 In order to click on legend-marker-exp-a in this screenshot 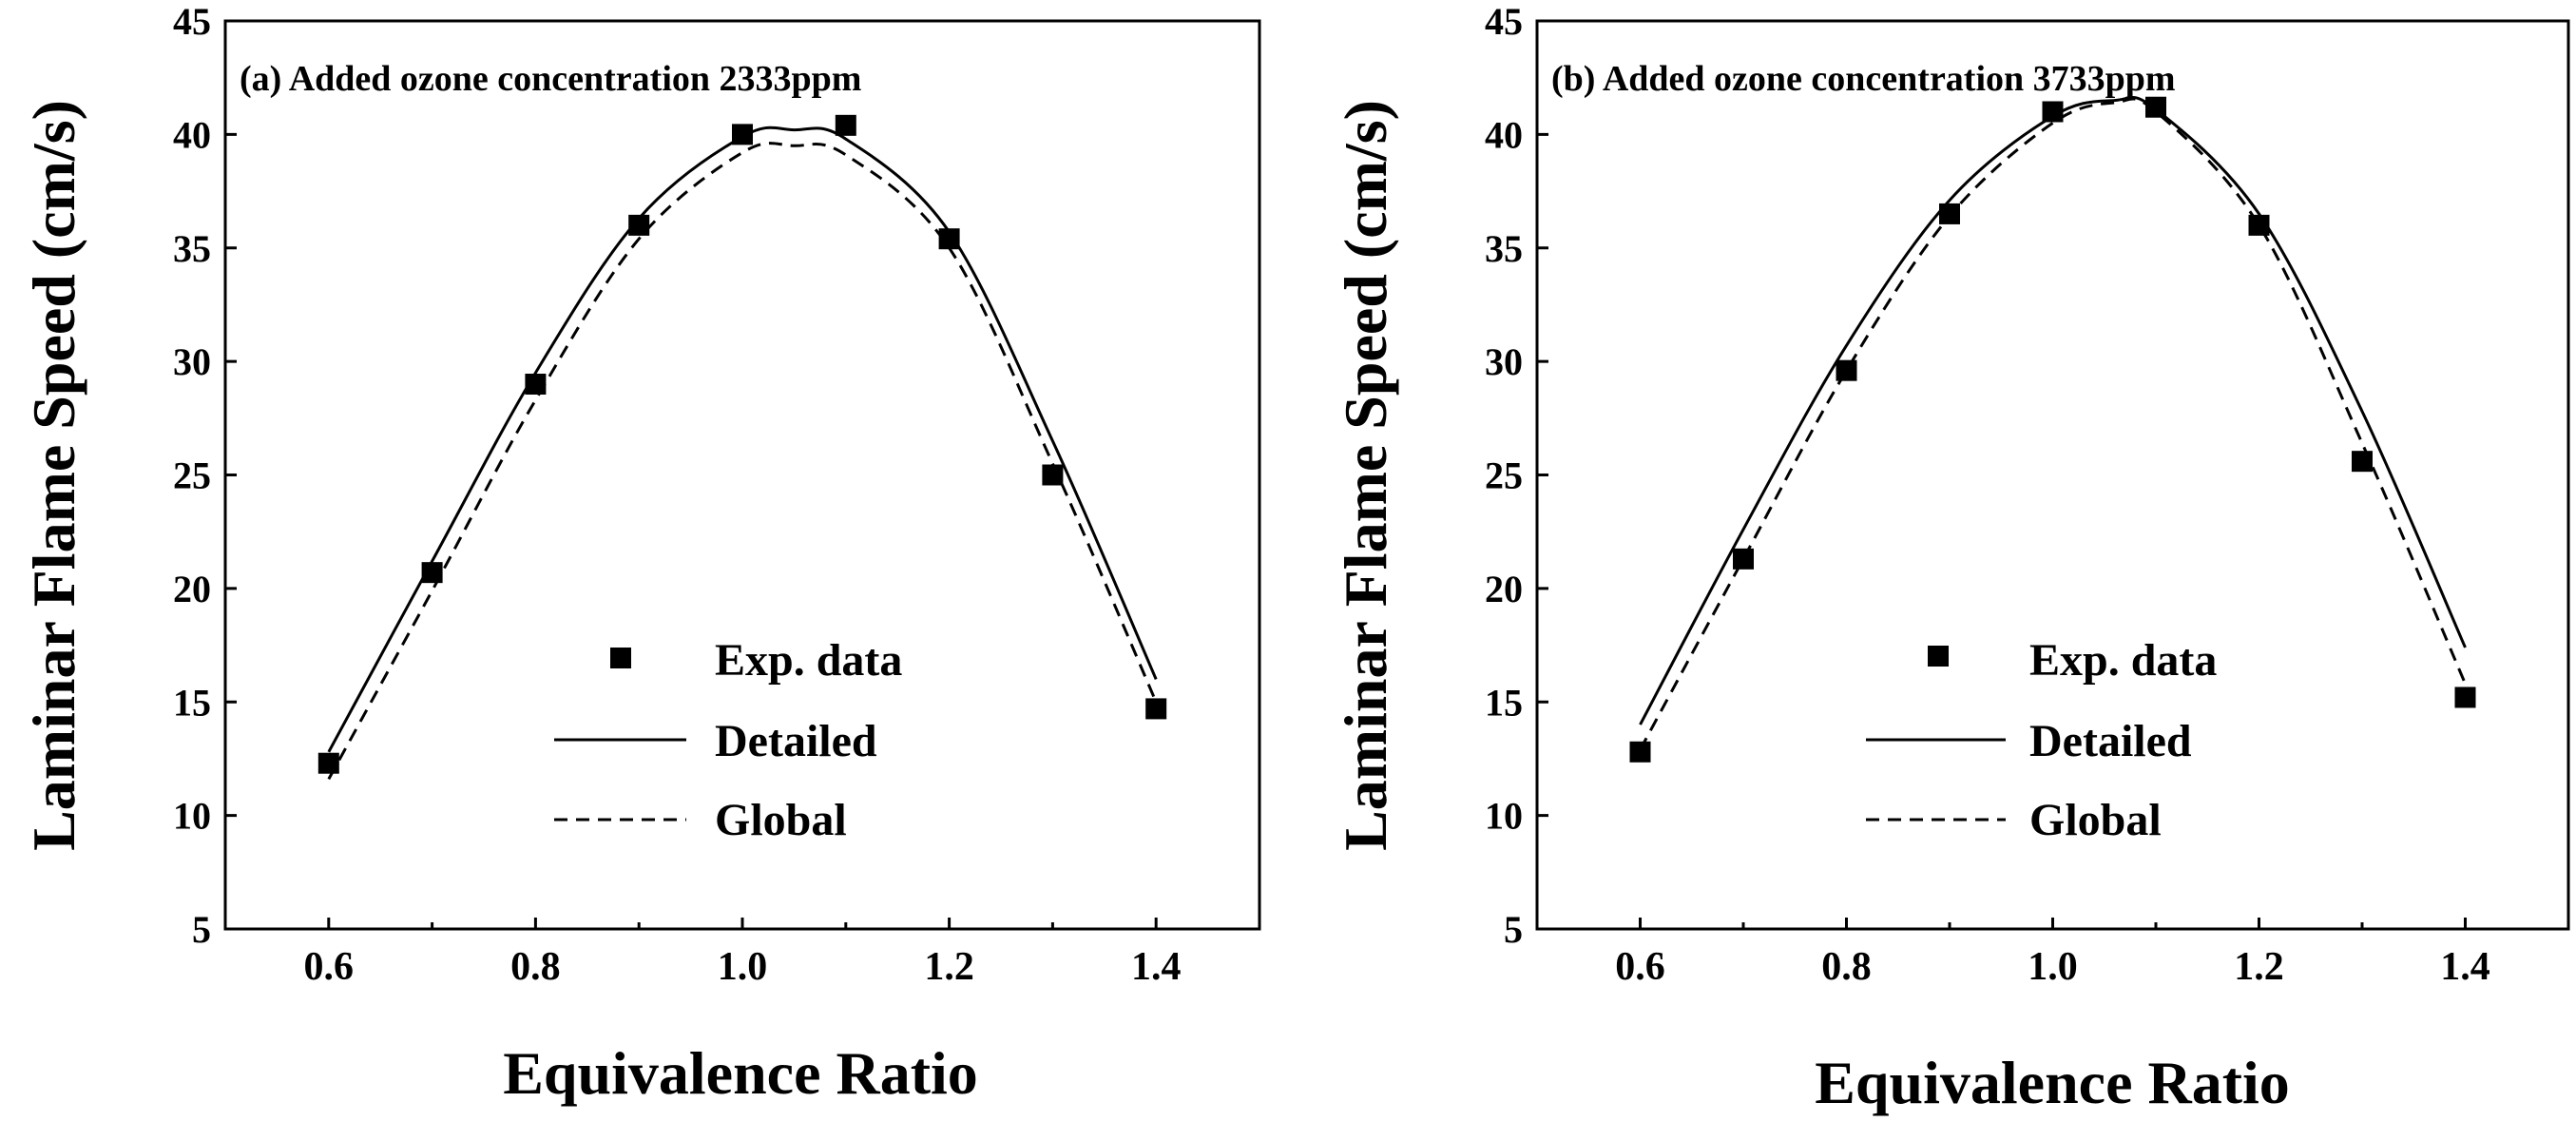, I will do `click(621, 658)`.